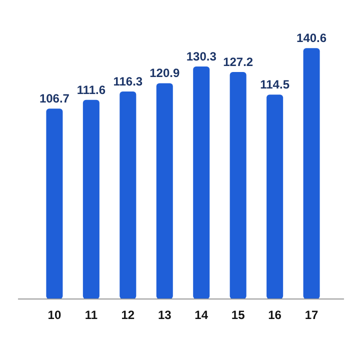 This screenshot has width=360, height=337. What do you see at coordinates (238, 61) in the screenshot?
I see `data-label: 127.2` at bounding box center [238, 61].